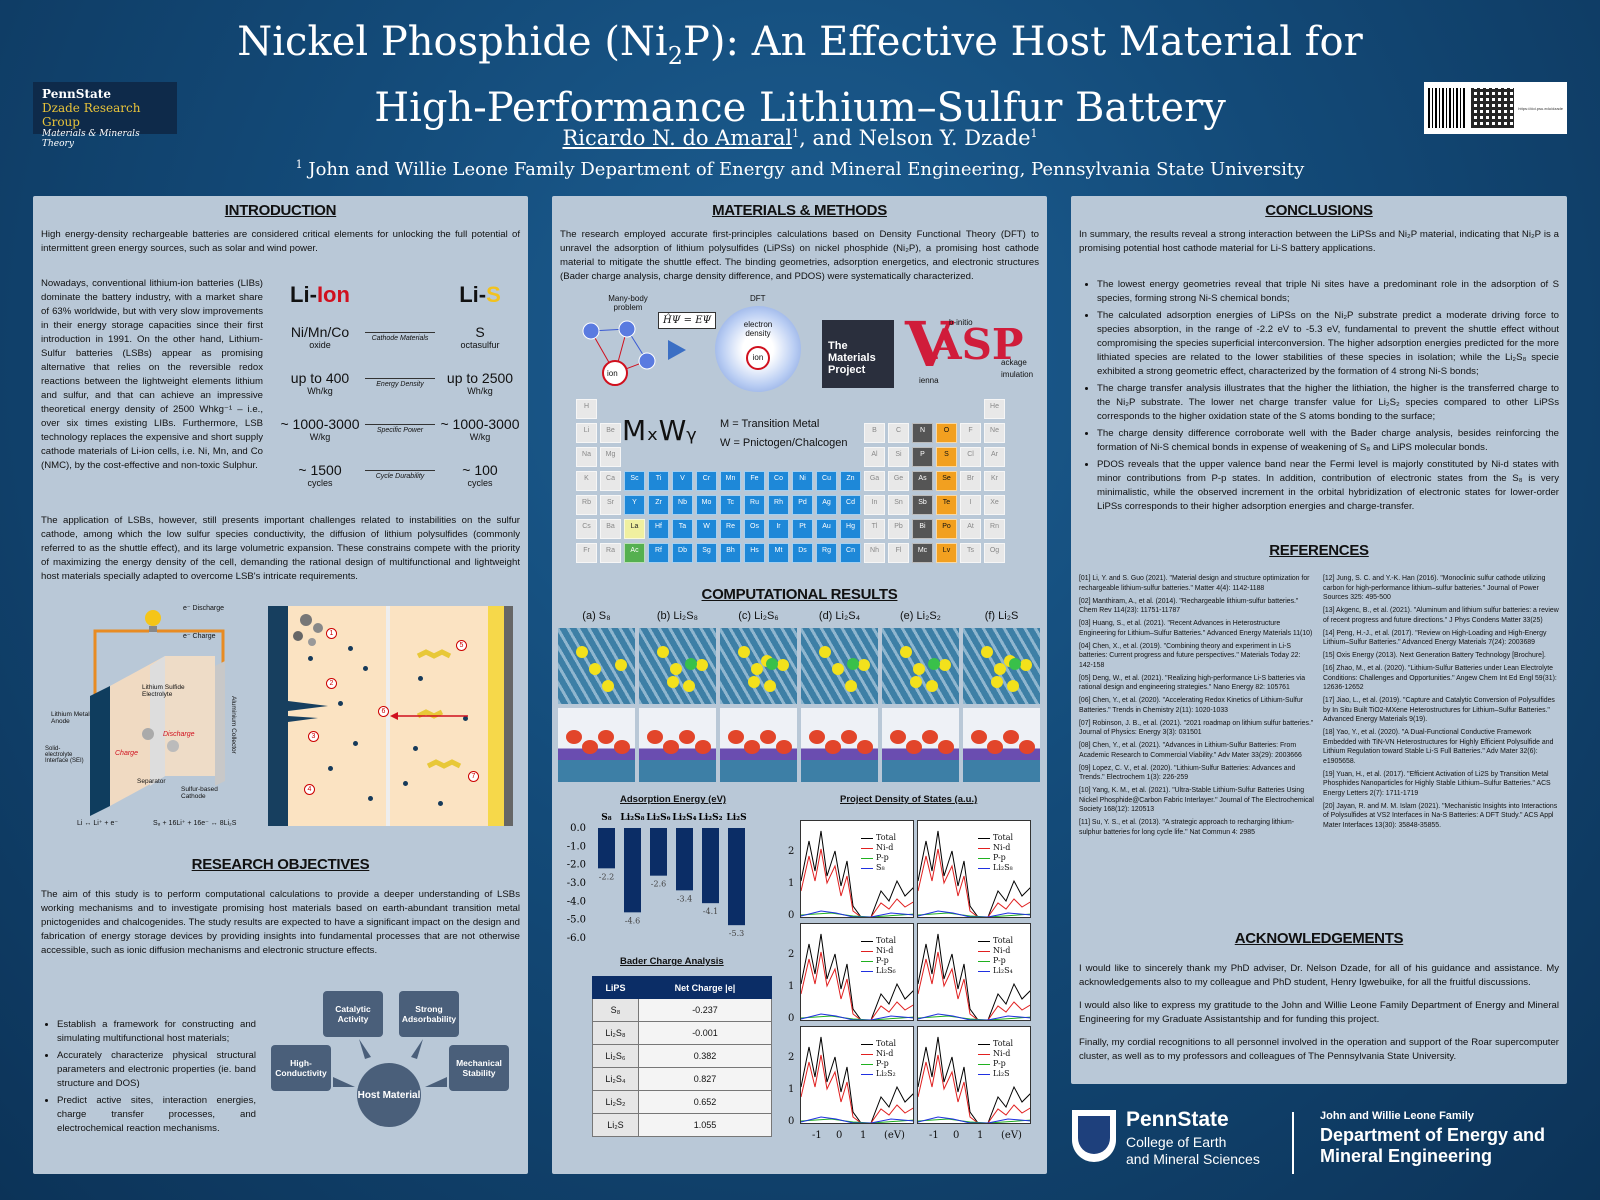  I want to click on element-pd: Pd, so click(802, 505).